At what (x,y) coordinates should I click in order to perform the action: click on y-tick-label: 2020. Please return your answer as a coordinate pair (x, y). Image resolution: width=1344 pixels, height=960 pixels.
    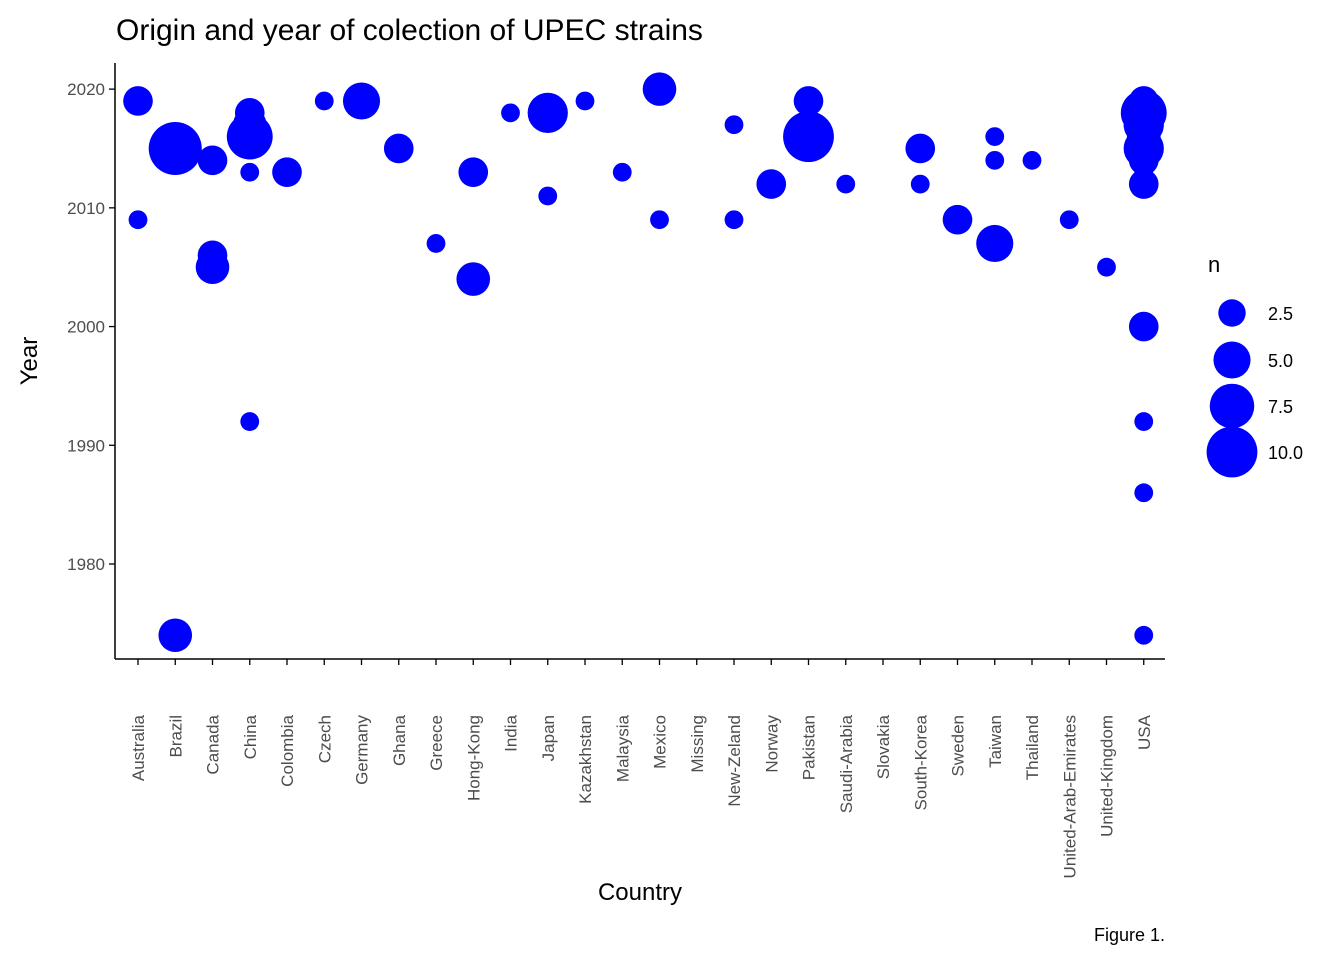
    Looking at the image, I should click on (86, 89).